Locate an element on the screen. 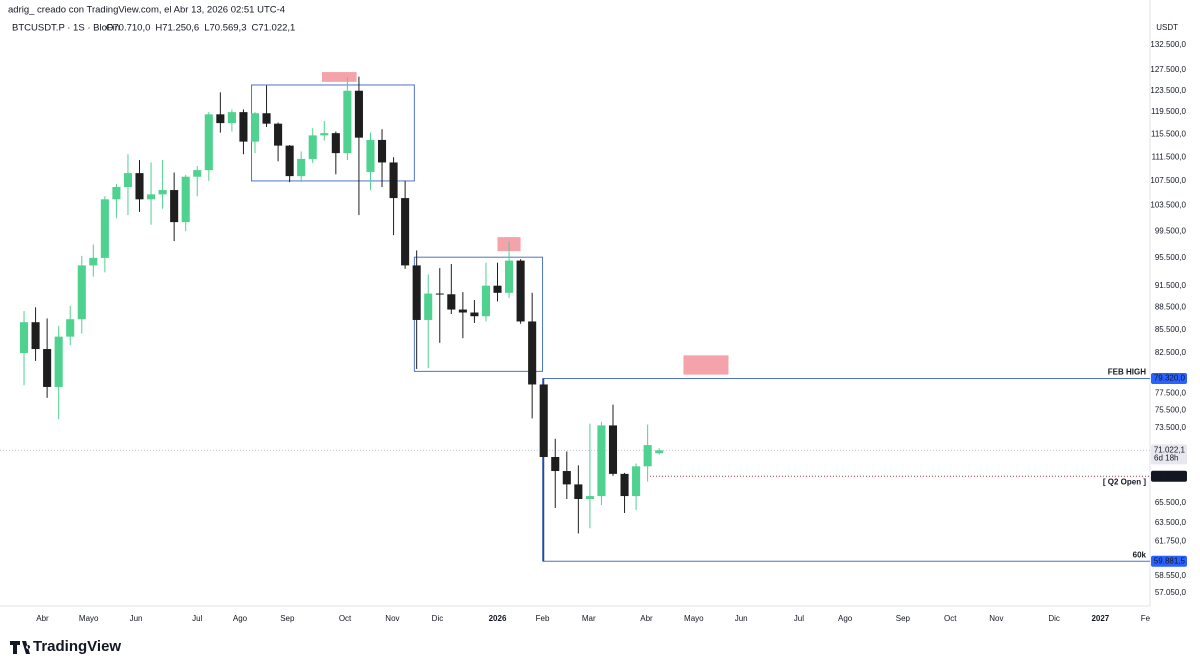  y-tick-label: 127.500,0 is located at coordinates (1168, 69).